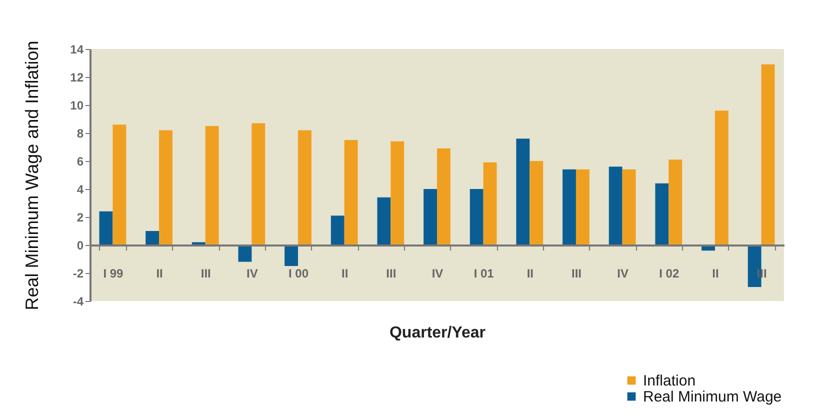  What do you see at coordinates (80, 133) in the screenshot?
I see `y-tick-label: 8` at bounding box center [80, 133].